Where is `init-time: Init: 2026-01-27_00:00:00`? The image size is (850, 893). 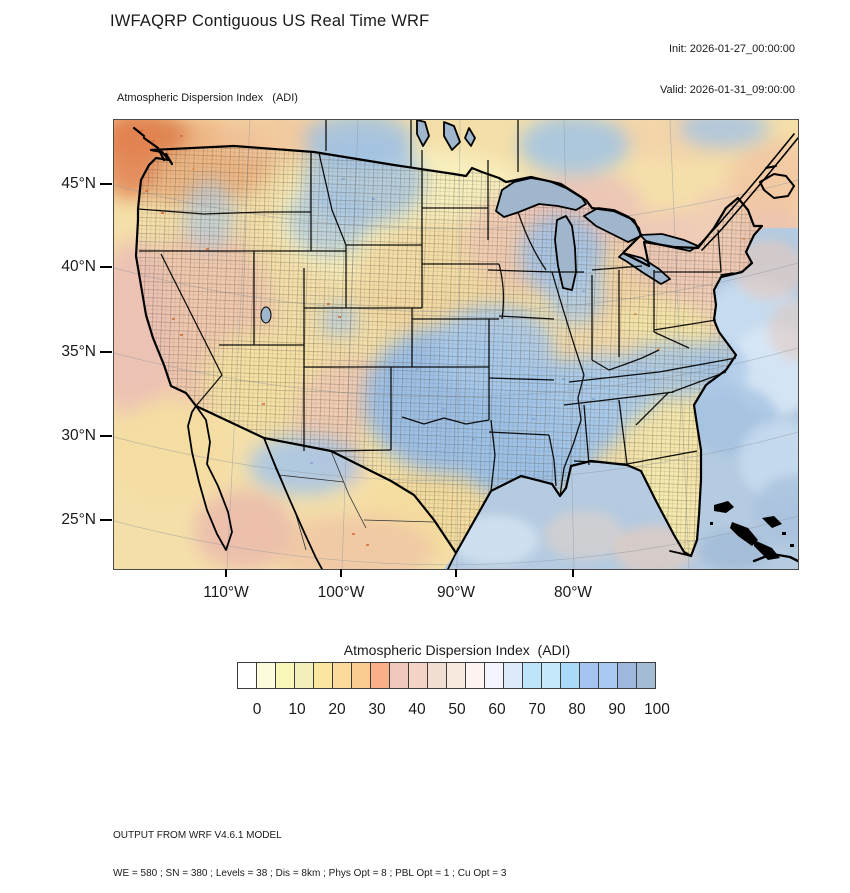 init-time: Init: 2026-01-27_00:00:00 is located at coordinates (732, 49).